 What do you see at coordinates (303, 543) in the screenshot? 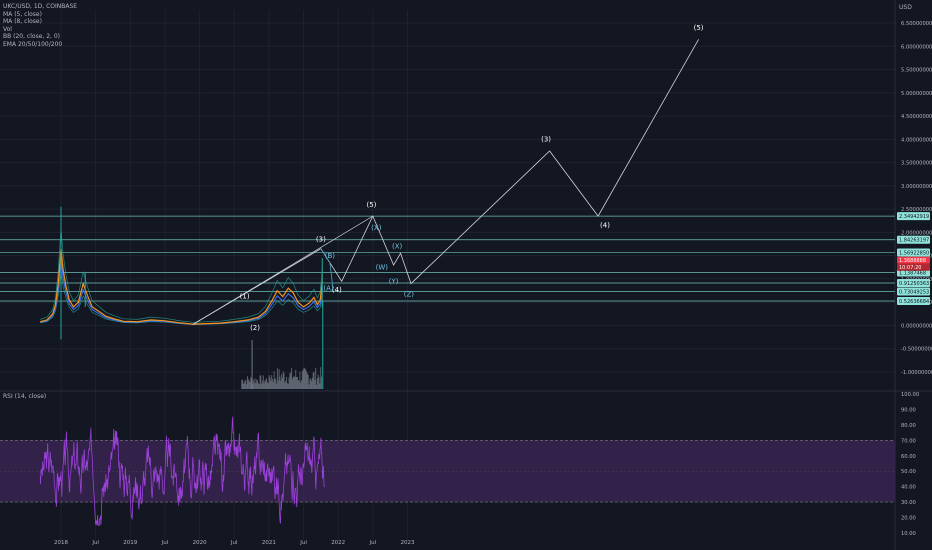
I see `x-tick-label: Jul` at bounding box center [303, 543].